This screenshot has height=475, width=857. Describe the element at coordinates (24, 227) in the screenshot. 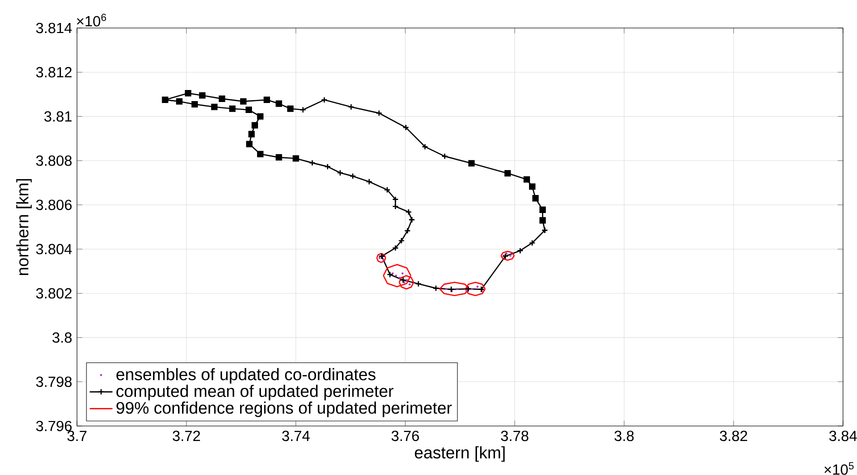

I see `y-axis-title: northern [km]` at that location.